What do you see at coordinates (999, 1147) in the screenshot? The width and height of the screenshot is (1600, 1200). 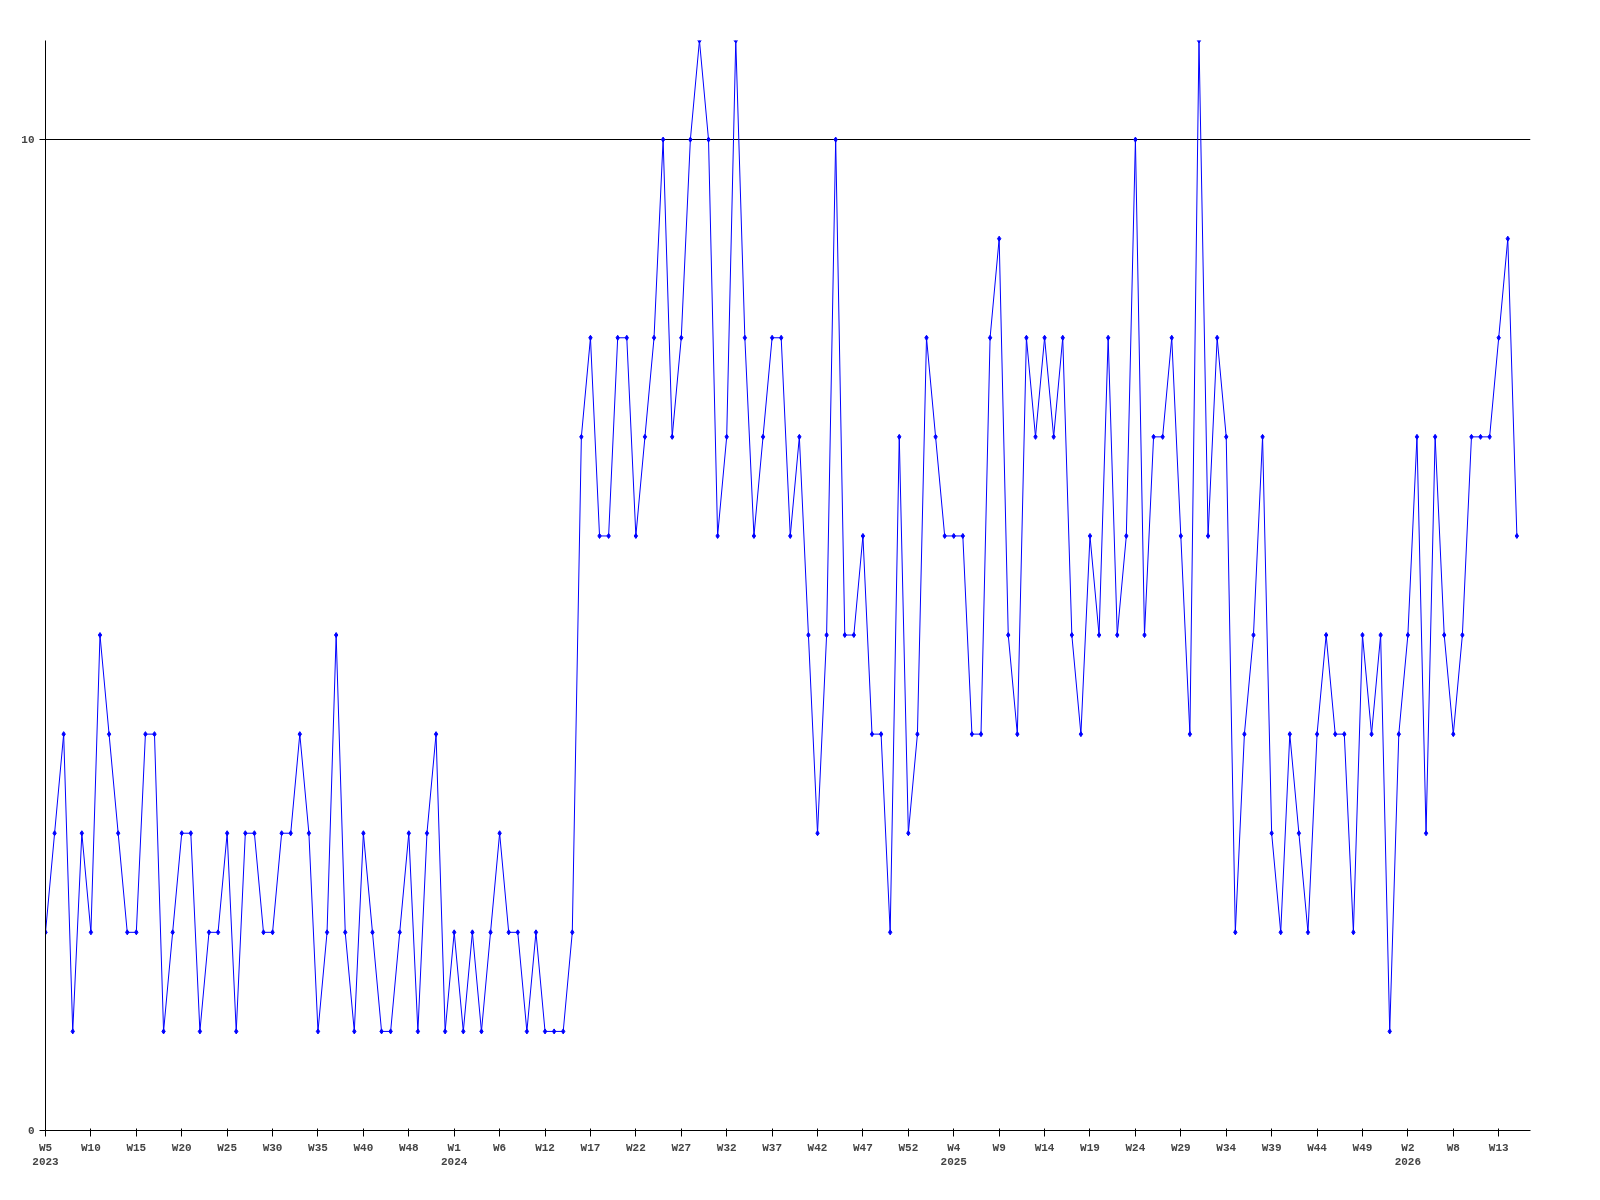 I see `x-tick-label: W9` at bounding box center [999, 1147].